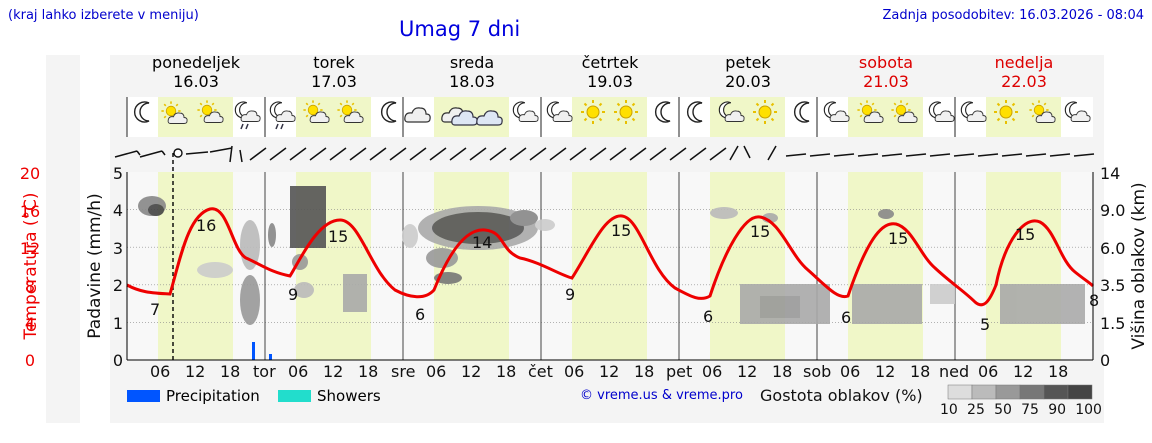  Describe the element at coordinates (196, 81) in the screenshot. I see `day-date: 16.03` at that location.